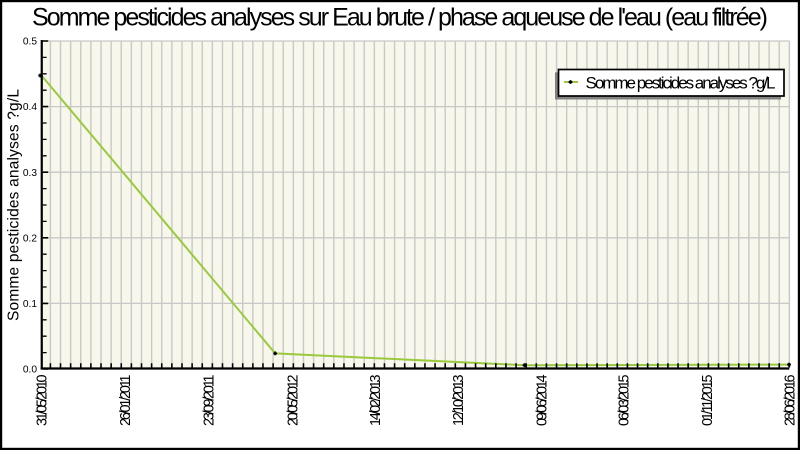  I want to click on svg-text: 09/06/2014, so click(542, 401).